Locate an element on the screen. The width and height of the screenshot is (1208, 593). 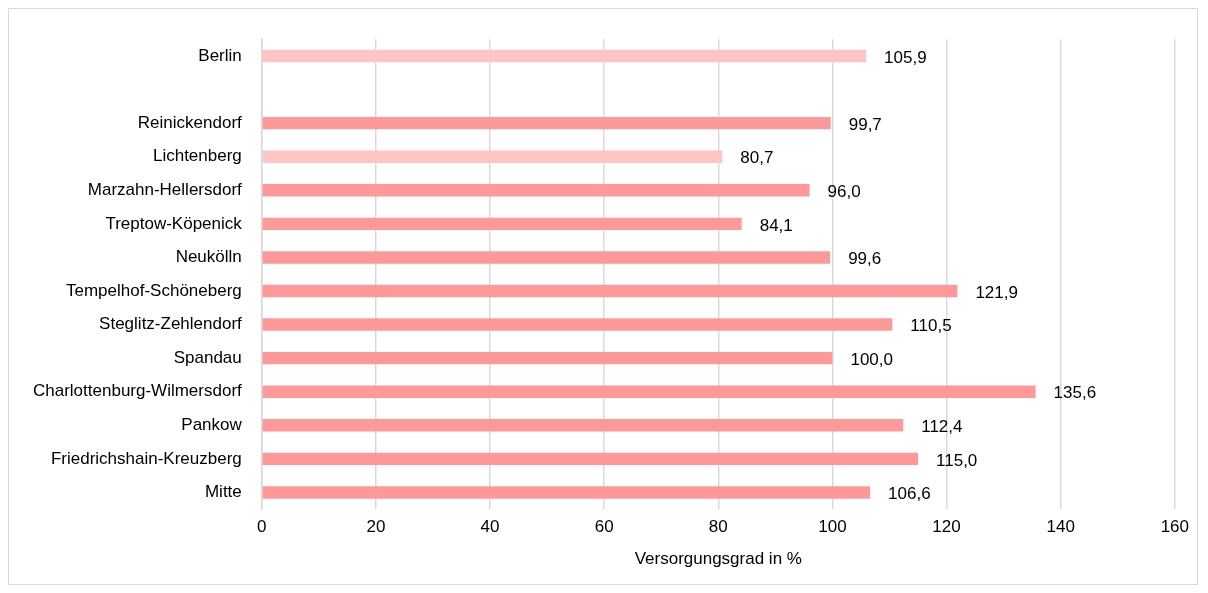
x-tick-label: 80 is located at coordinates (718, 527).